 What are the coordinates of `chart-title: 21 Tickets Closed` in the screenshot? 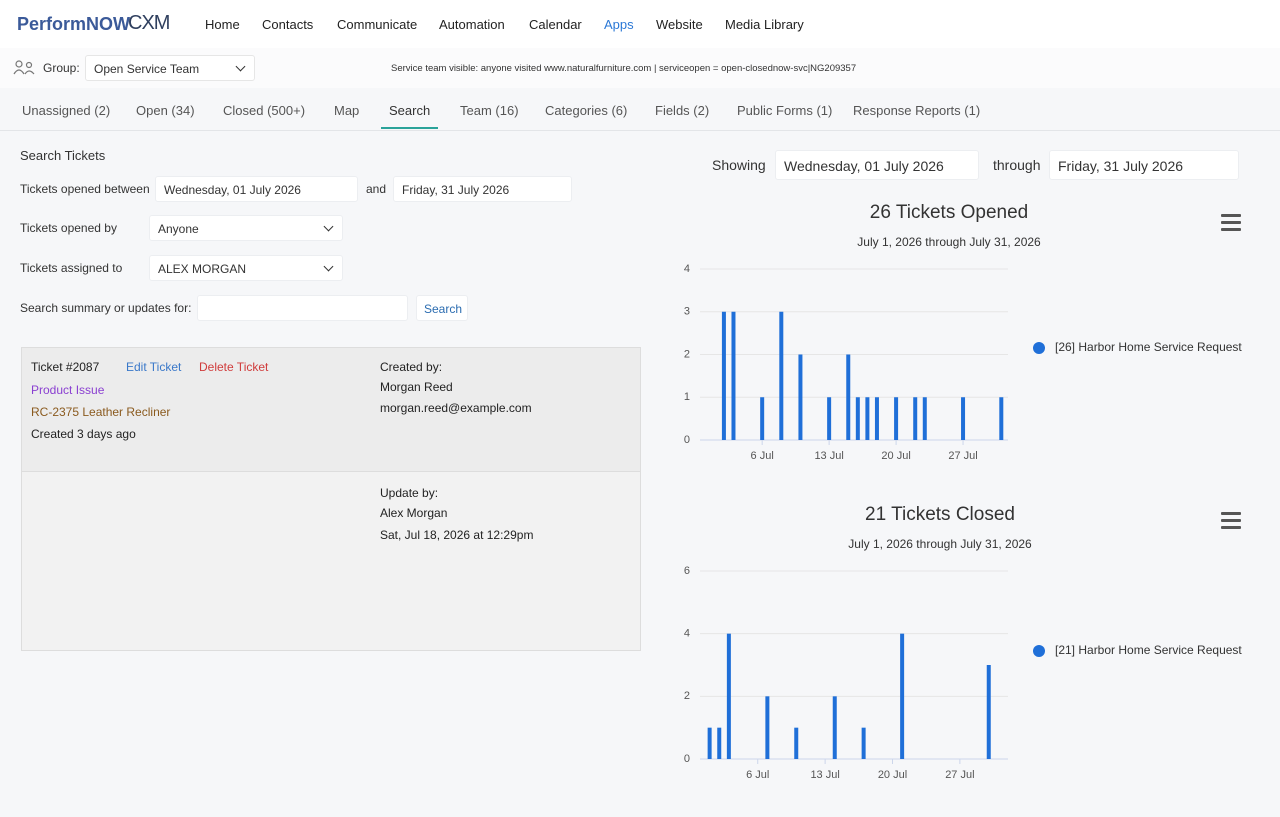 It's located at (940, 514).